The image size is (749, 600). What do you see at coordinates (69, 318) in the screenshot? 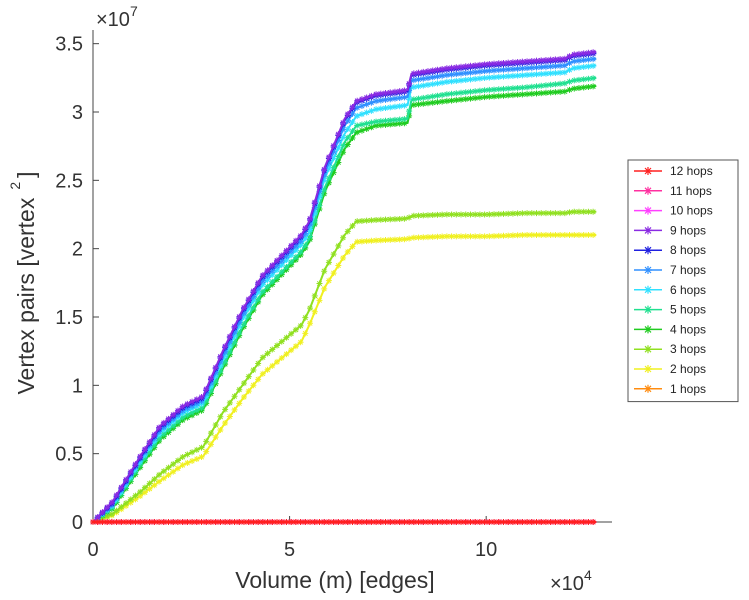
I see `y-tick-label: 1.5` at bounding box center [69, 318].